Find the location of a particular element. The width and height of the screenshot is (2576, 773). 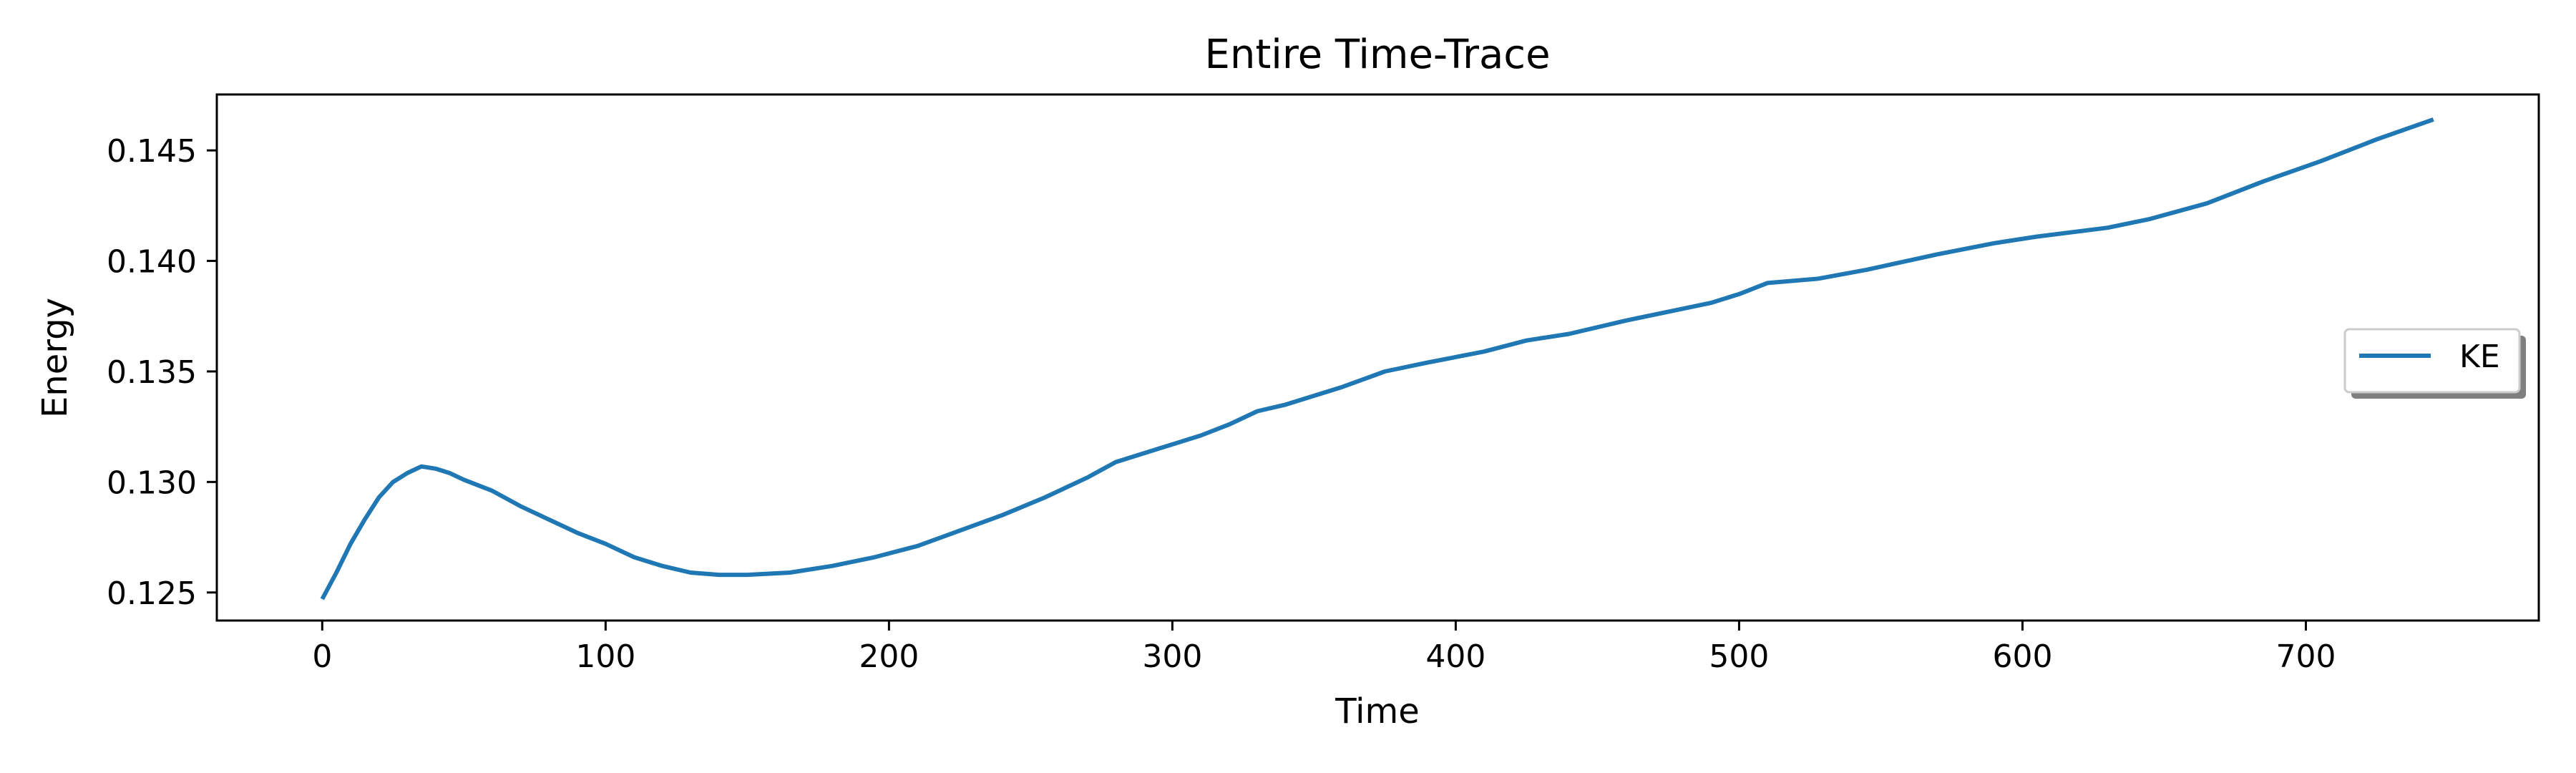

legend: KE is located at coordinates (2434, 363).